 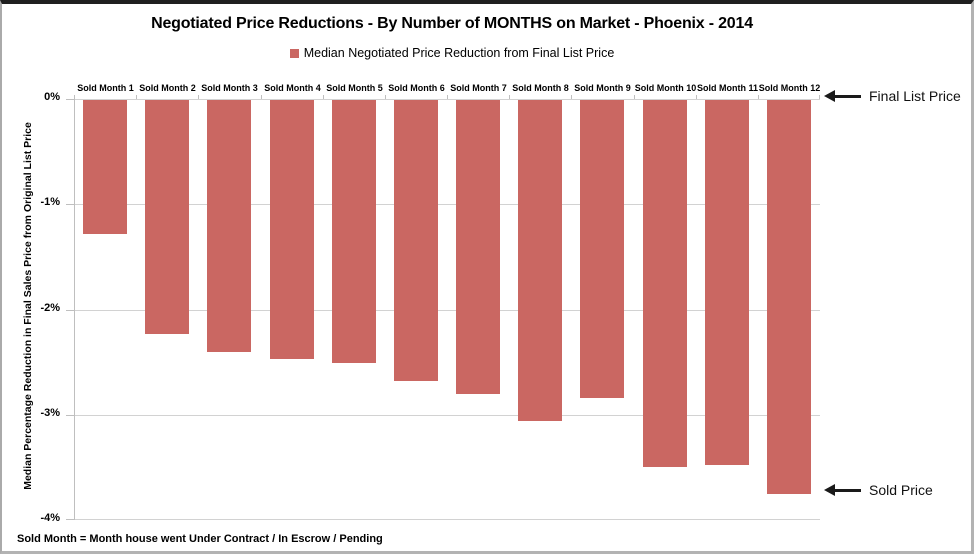 I want to click on annotation-final-list-price-label: Final List Price, so click(x=915, y=96).